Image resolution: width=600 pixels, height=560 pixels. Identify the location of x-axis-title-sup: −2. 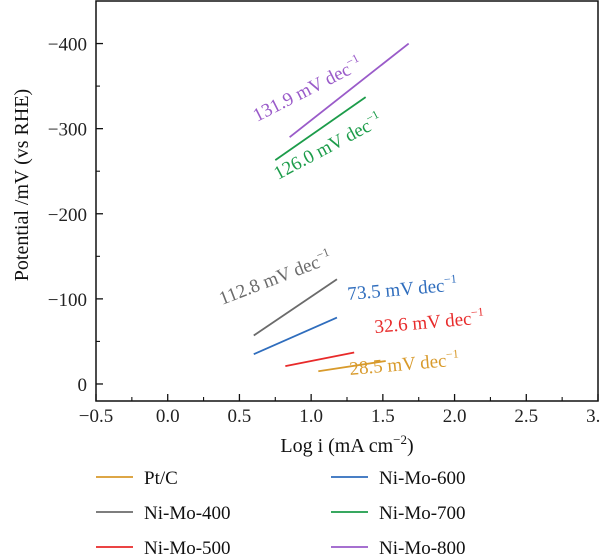
(400, 439).